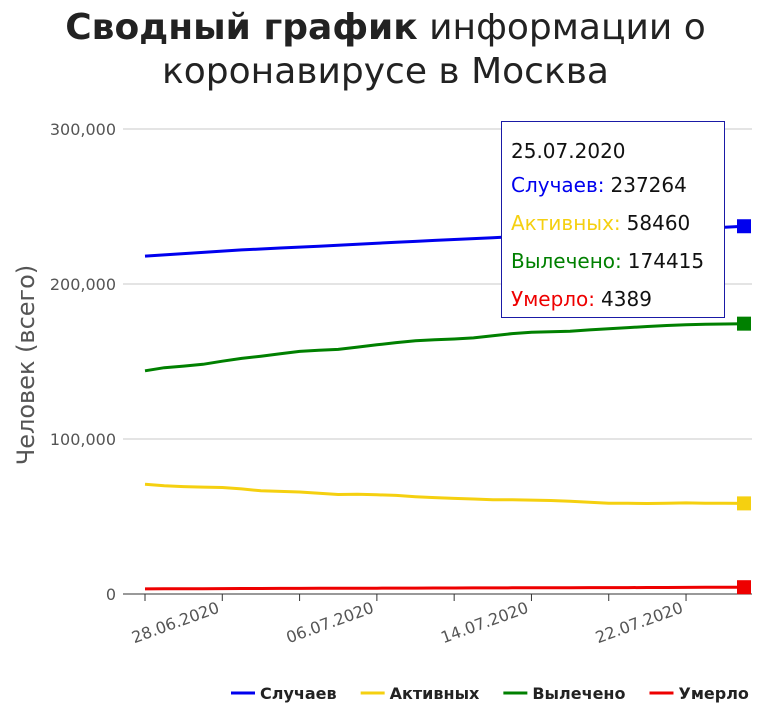 This screenshot has height=712, width=771. I want to click on tooltip-value-deaths: 4389, so click(626, 299).